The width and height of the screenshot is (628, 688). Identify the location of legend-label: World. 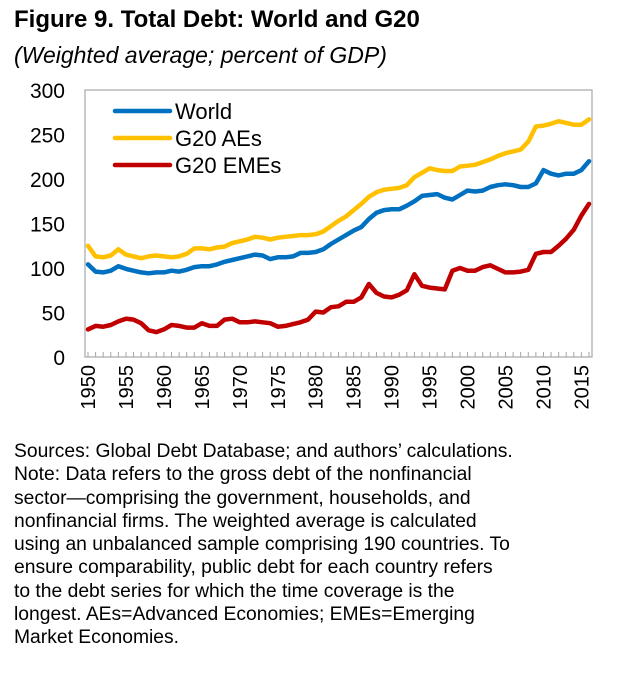
(203, 111).